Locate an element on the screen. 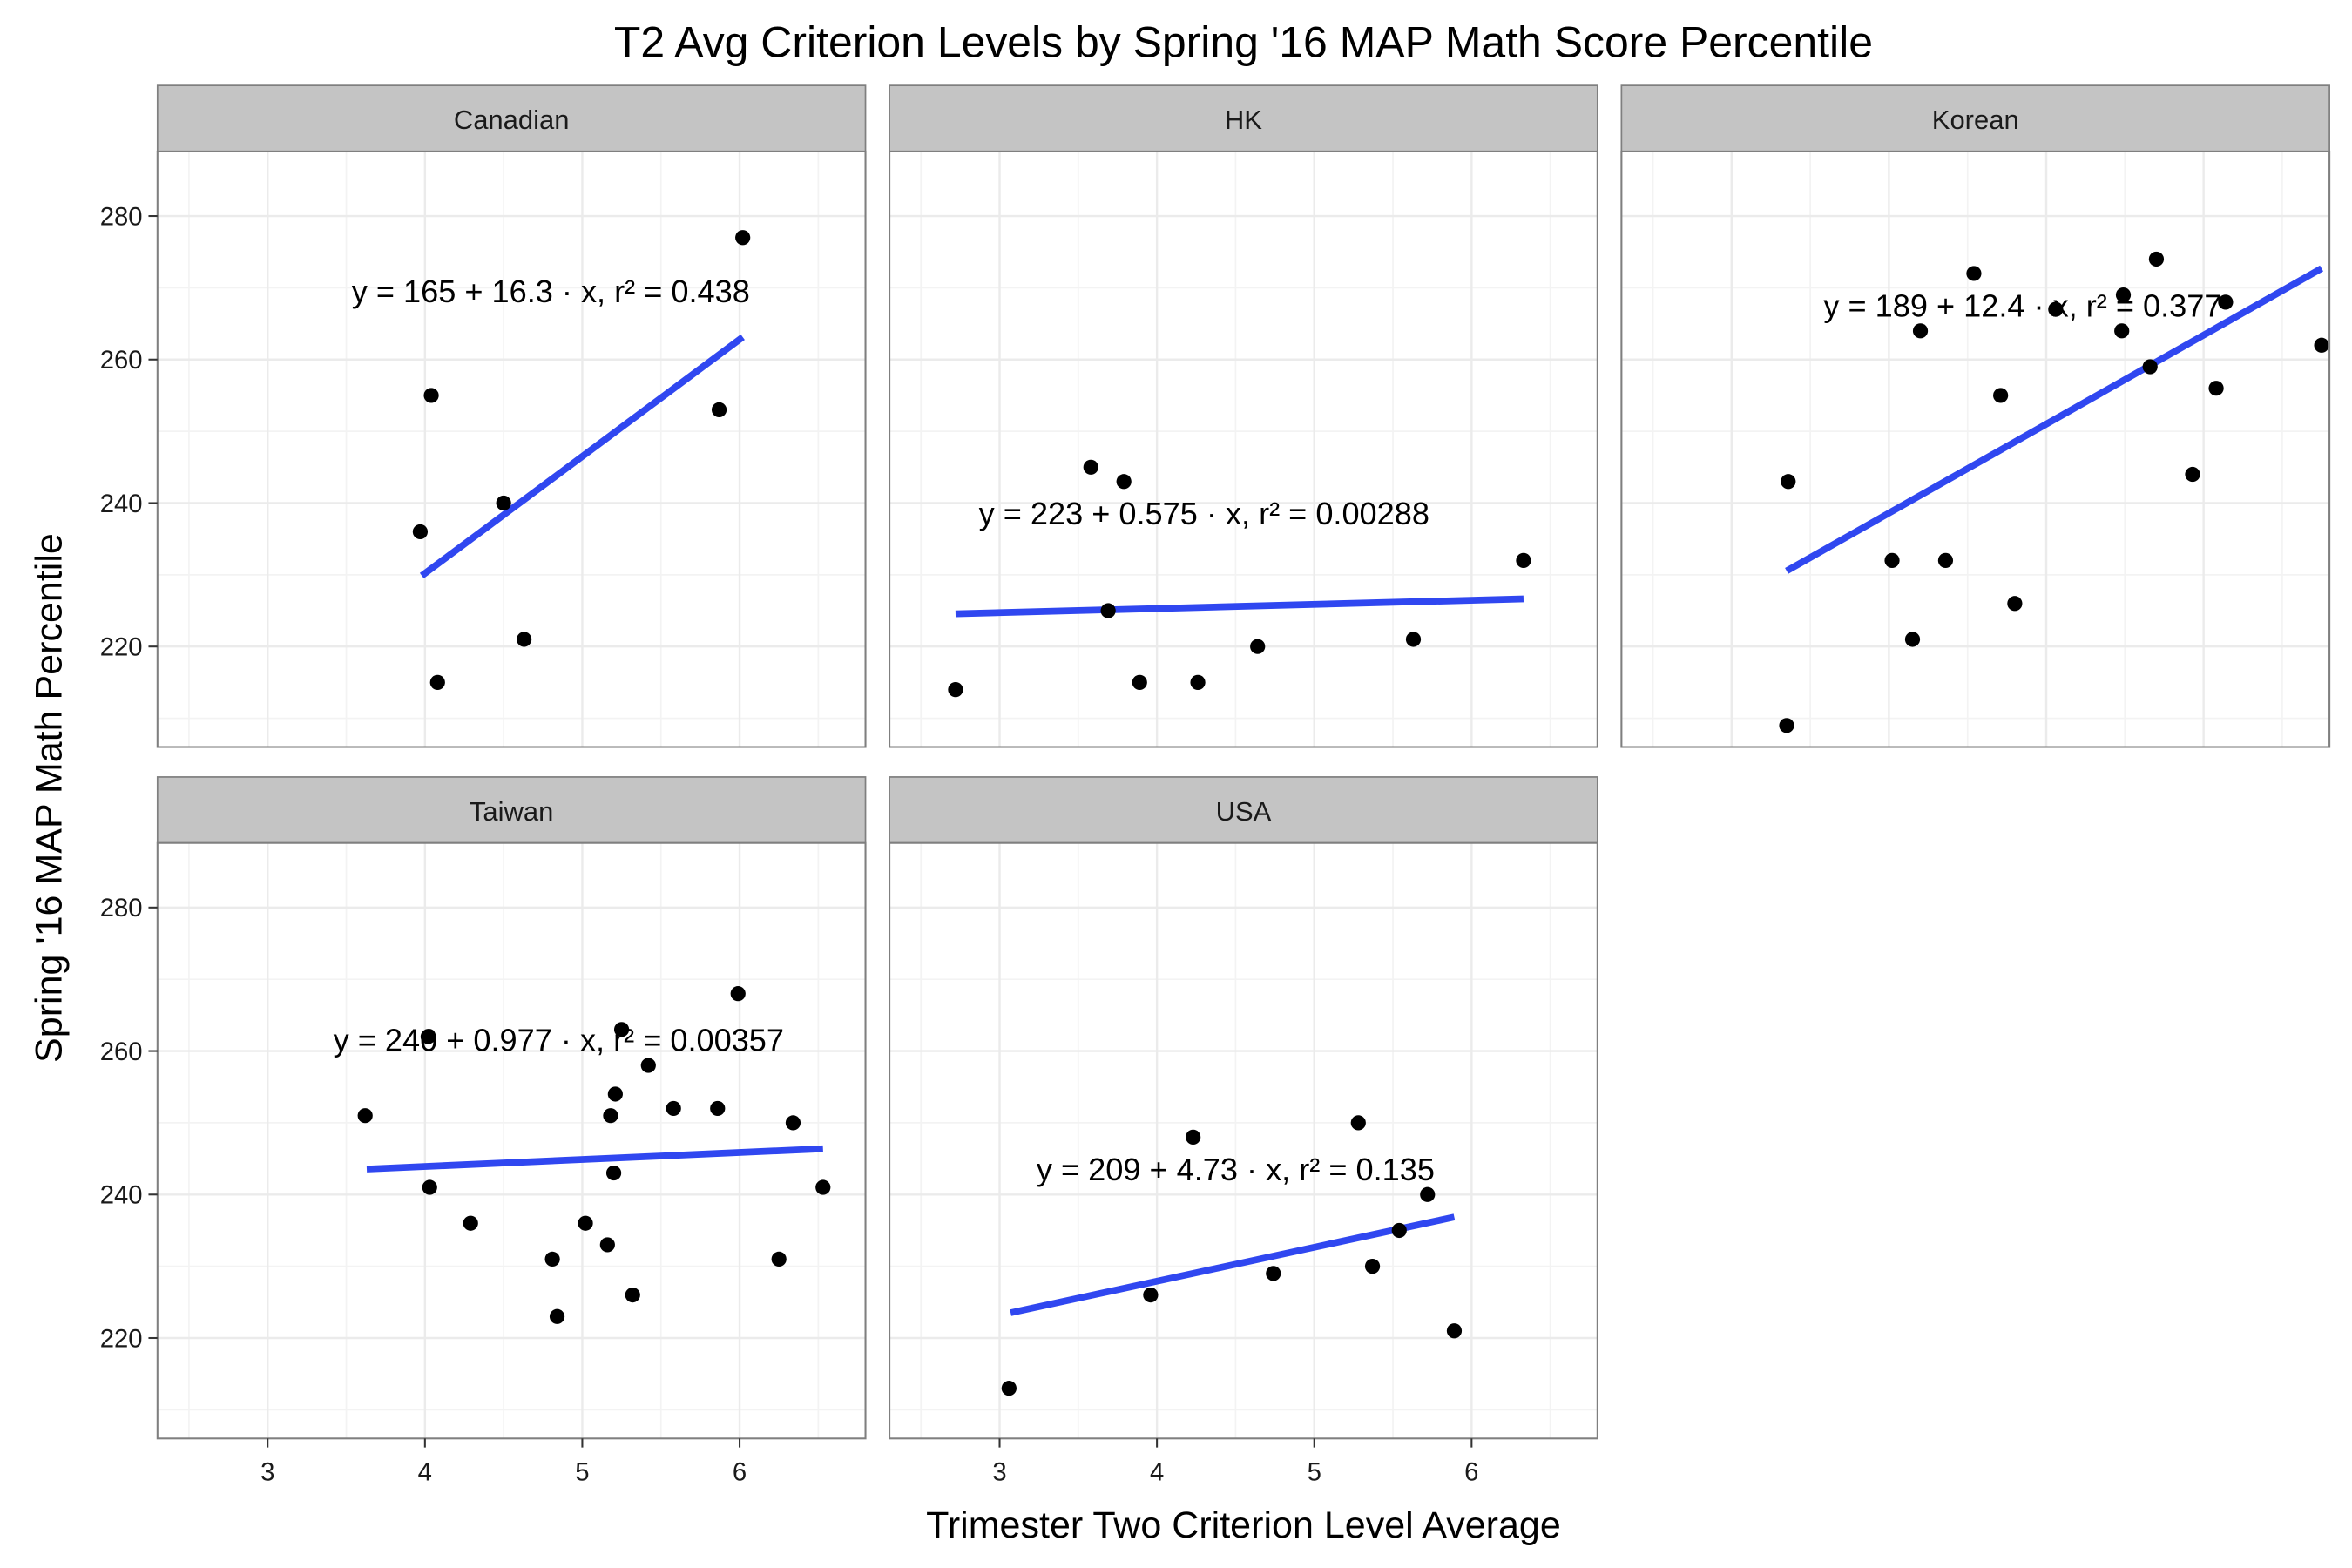  strip-canadian is located at coordinates (511, 118).